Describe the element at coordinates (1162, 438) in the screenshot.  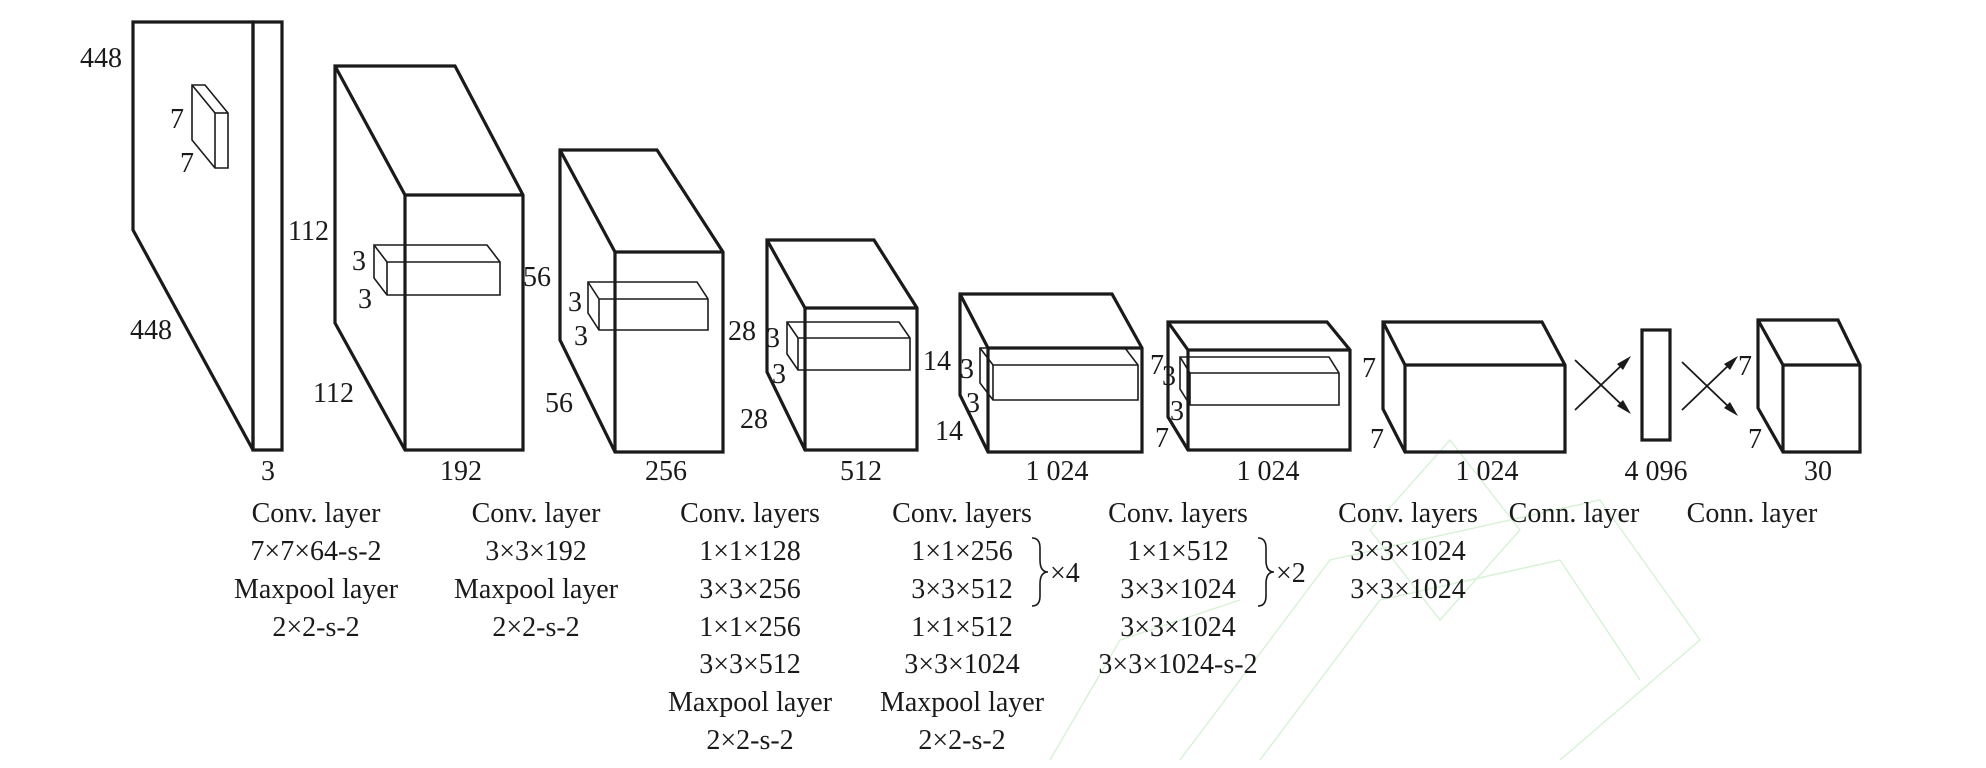
I see `conv5-width-label: 7` at that location.